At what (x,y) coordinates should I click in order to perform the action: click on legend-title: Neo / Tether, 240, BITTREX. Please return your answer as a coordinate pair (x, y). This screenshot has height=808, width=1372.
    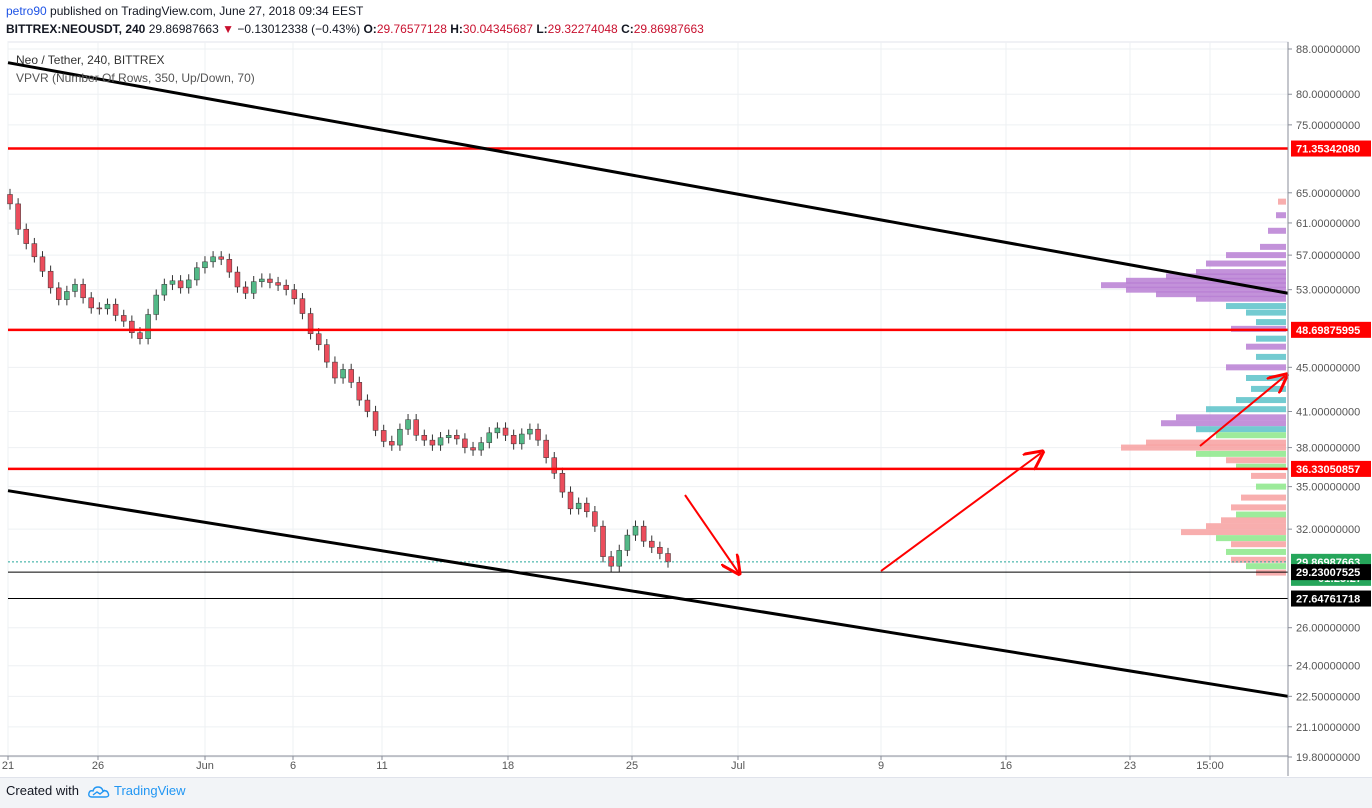
    Looking at the image, I should click on (90, 60).